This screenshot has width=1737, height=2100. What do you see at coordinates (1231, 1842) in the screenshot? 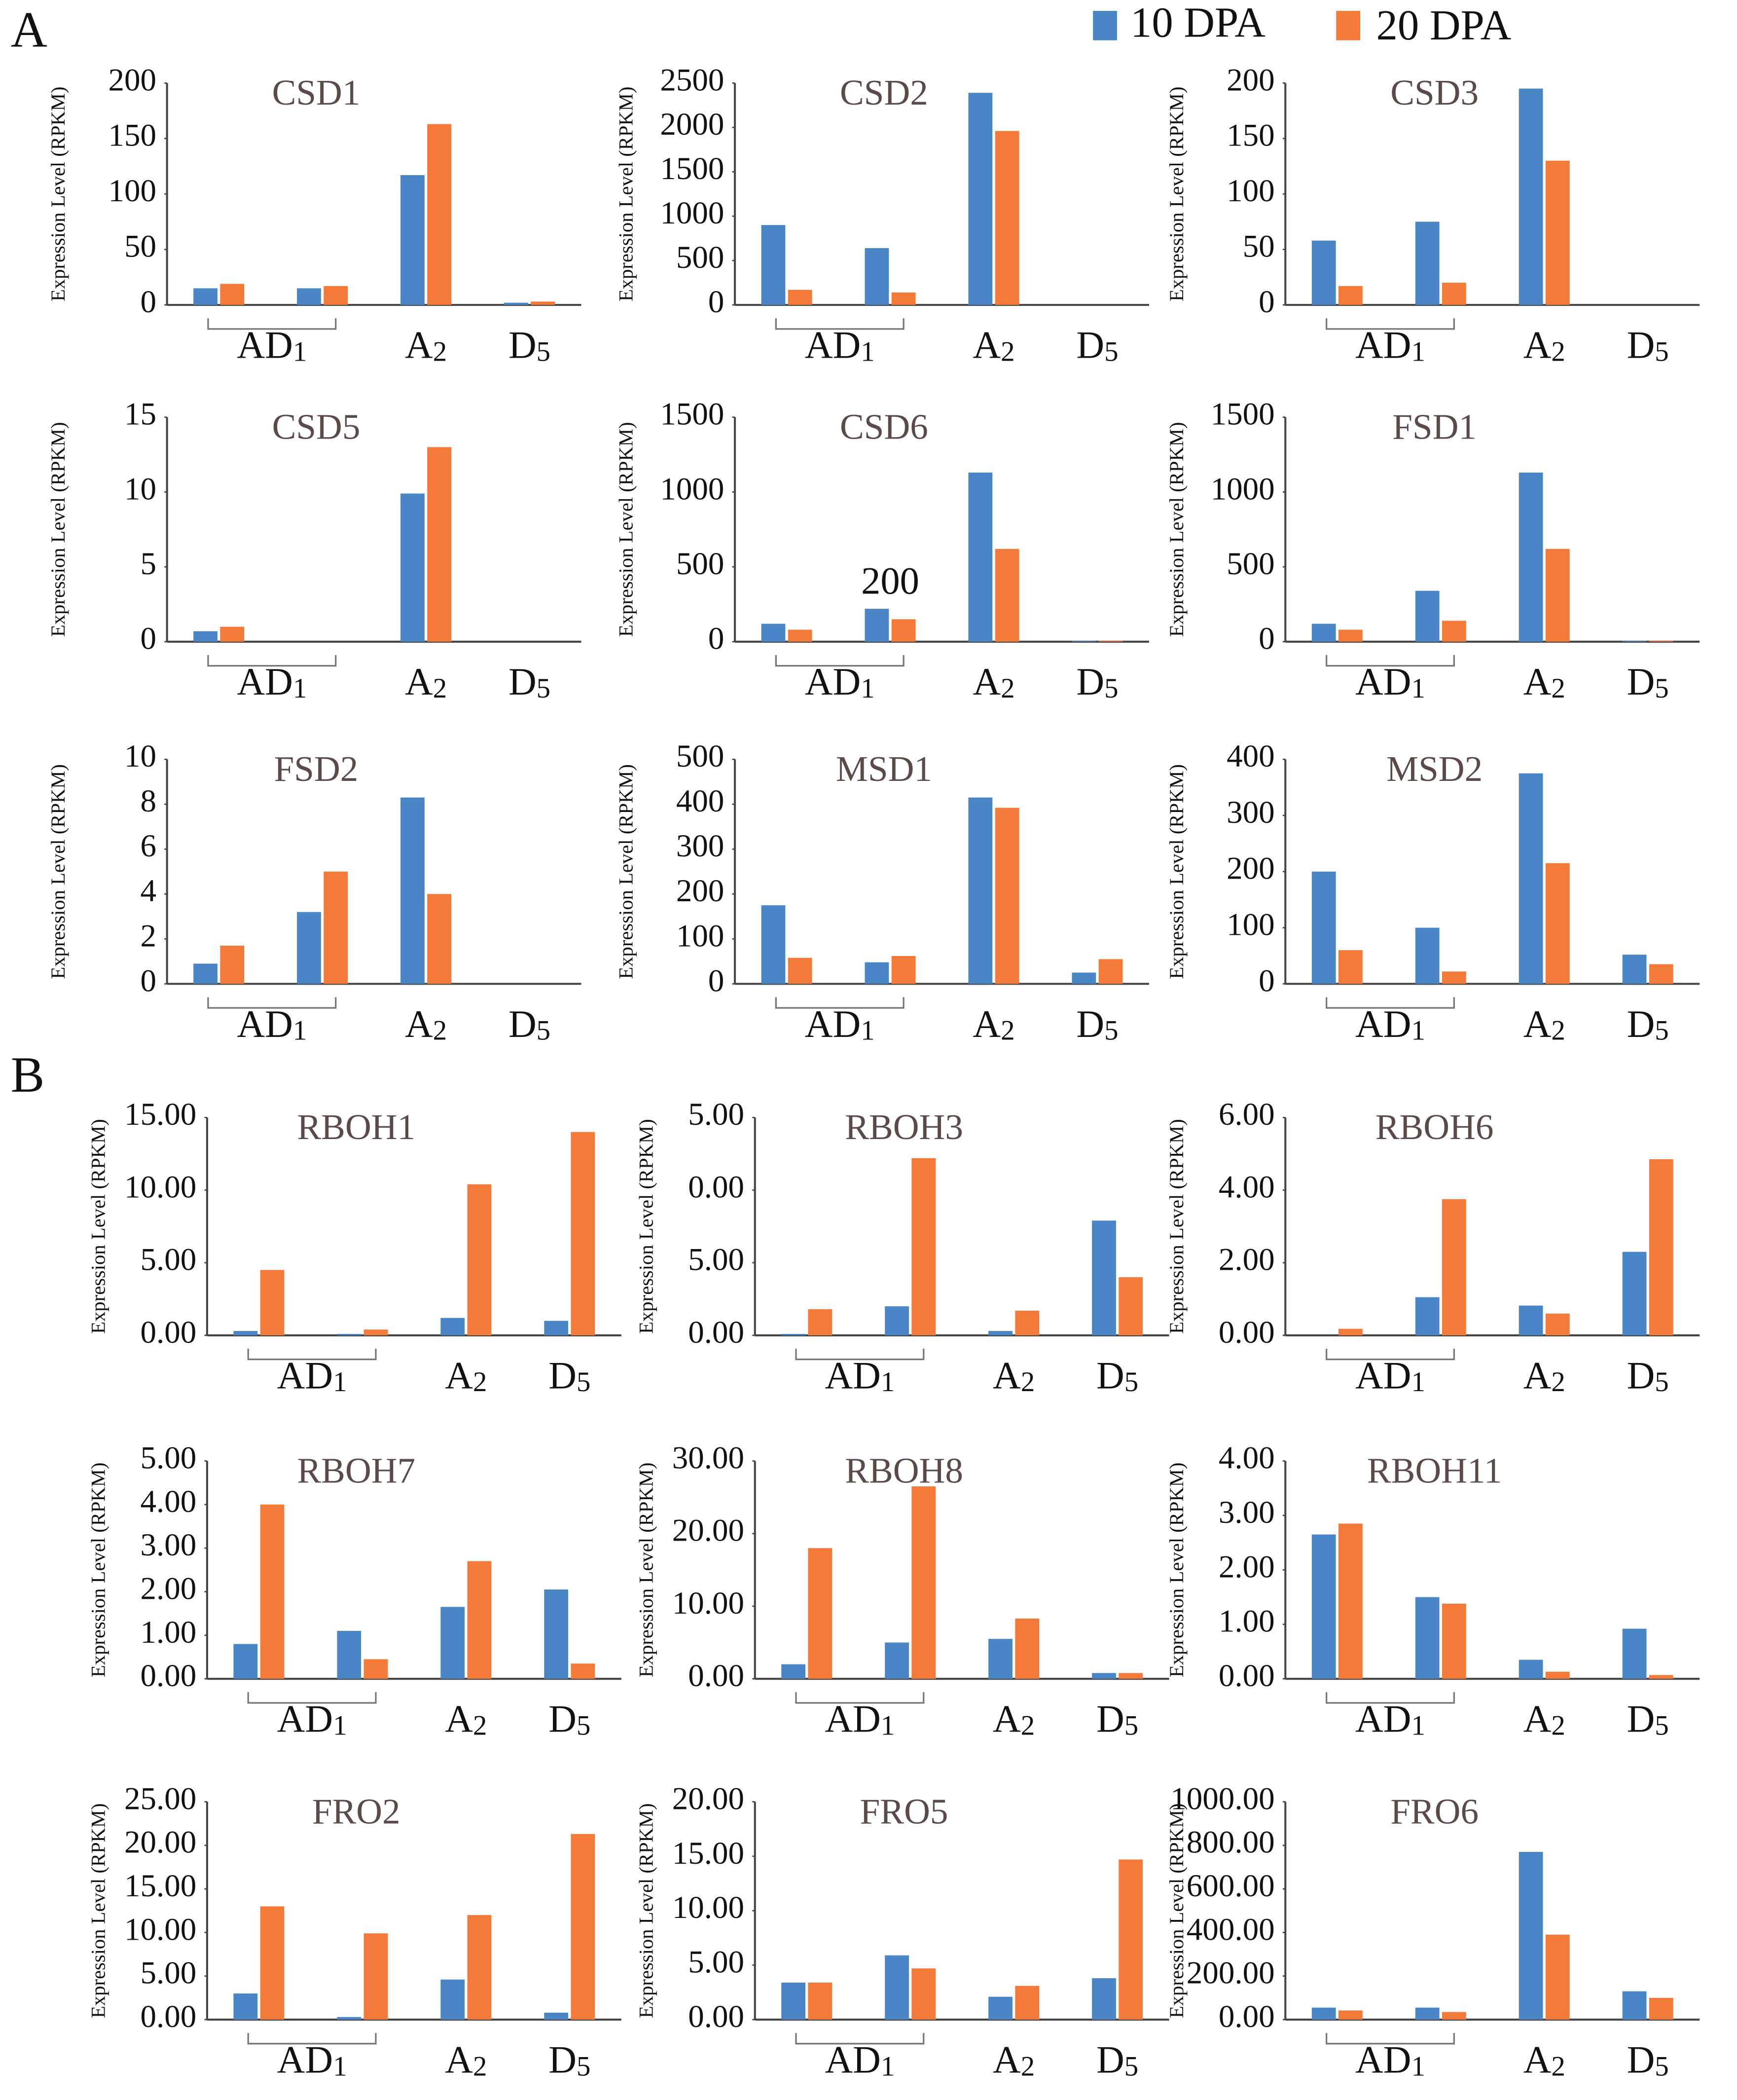
I see `y-tick-label: 800.00` at bounding box center [1231, 1842].